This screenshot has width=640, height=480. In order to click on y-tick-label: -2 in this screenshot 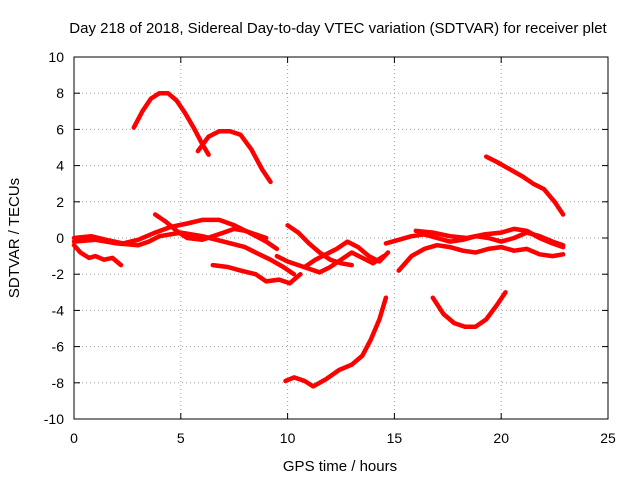, I will do `click(58, 274)`.